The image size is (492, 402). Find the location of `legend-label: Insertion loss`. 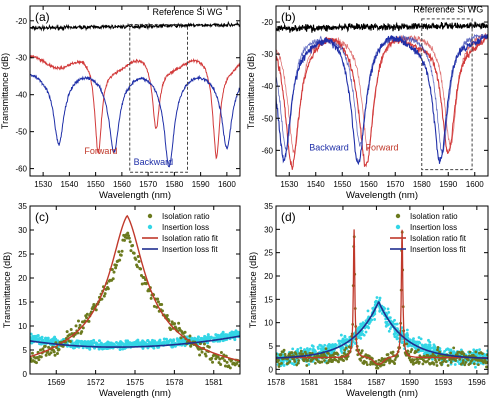

legend-label: Insertion loss is located at coordinates (433, 227).